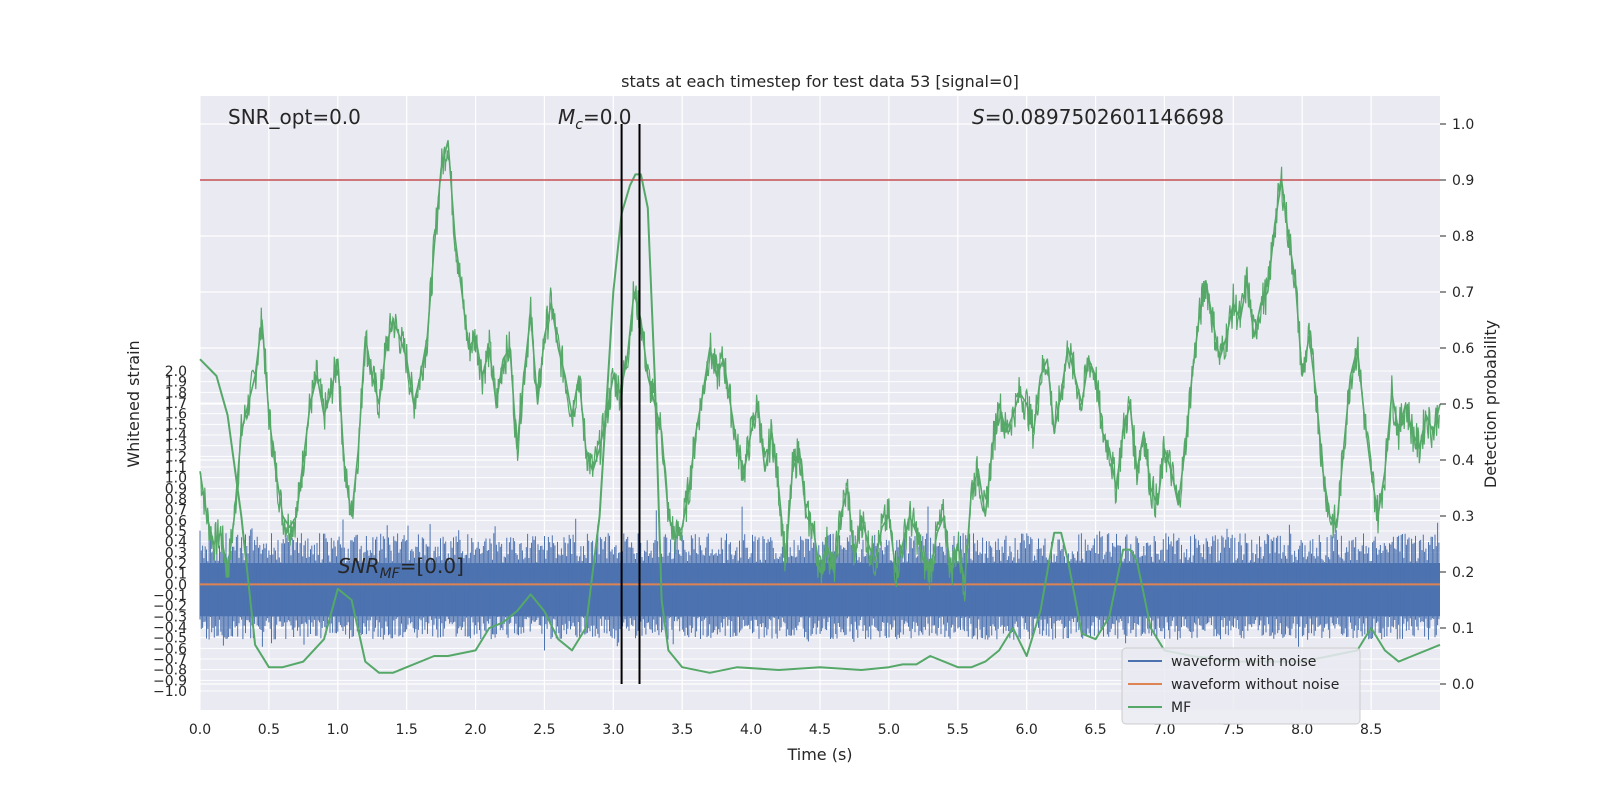 The image size is (1600, 800). Describe the element at coordinates (176, 468) in the screenshot. I see `y-left-tick-label: 1.1` at that location.